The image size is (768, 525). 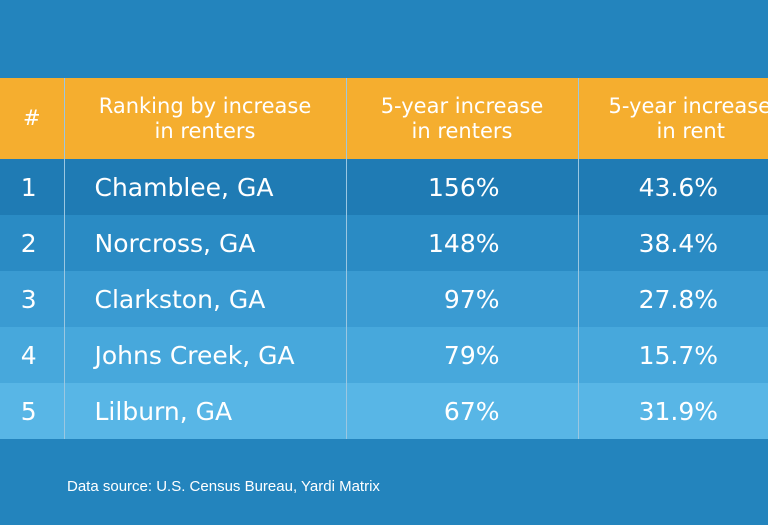 What do you see at coordinates (205, 243) in the screenshot?
I see `city-cell: Norcross, GA` at bounding box center [205, 243].